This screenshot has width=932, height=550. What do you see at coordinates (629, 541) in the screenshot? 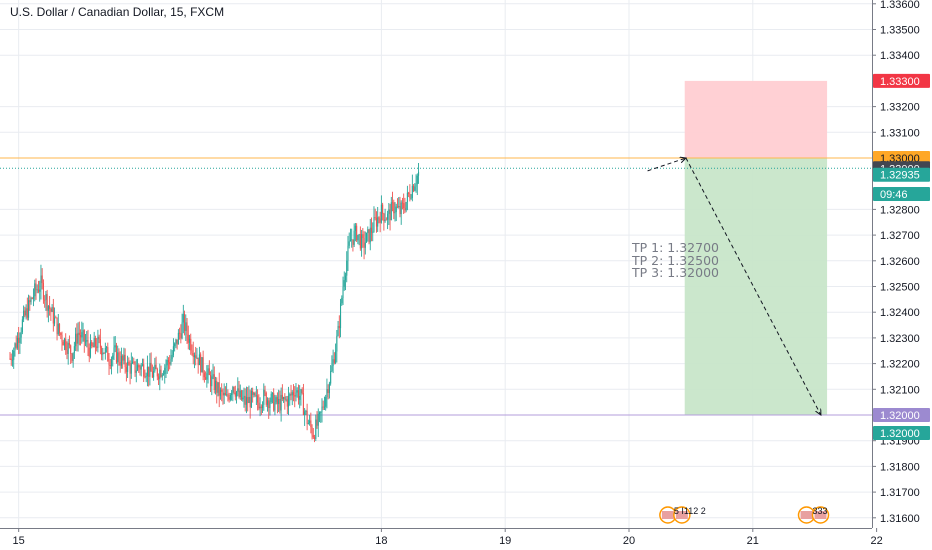
I see `time-tick-label: 20` at bounding box center [629, 541].